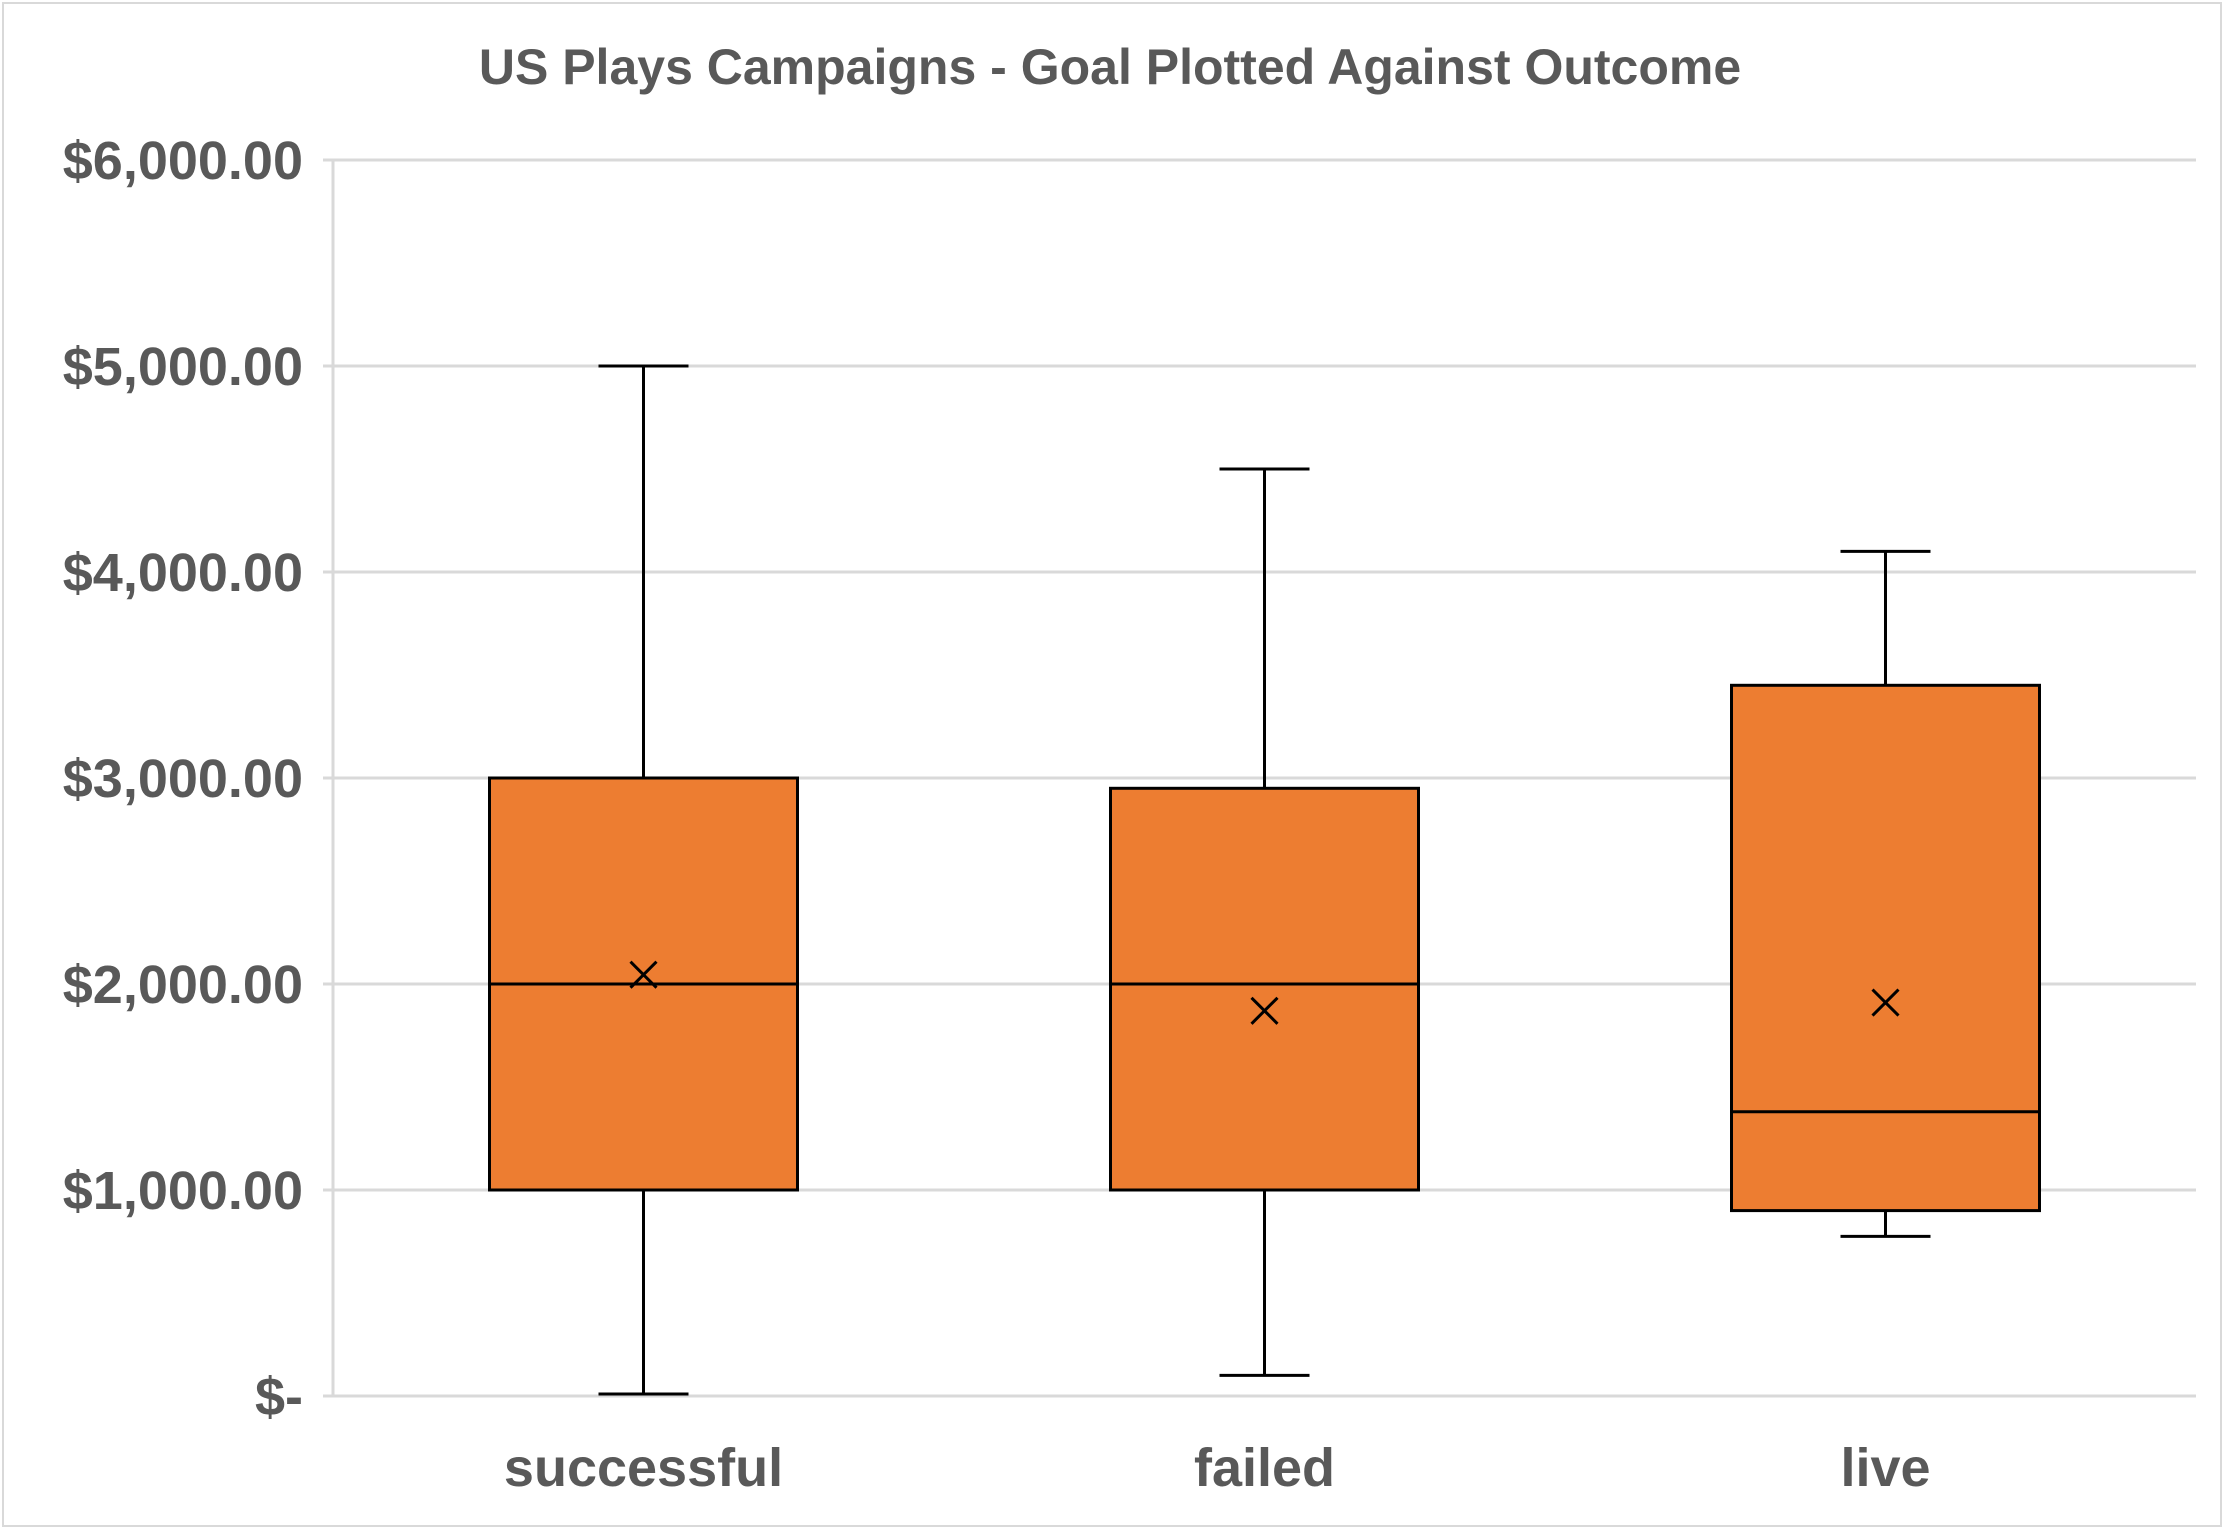 The image size is (2226, 1531). Describe the element at coordinates (1264, 1468) in the screenshot. I see `x-tick-label: failed` at that location.